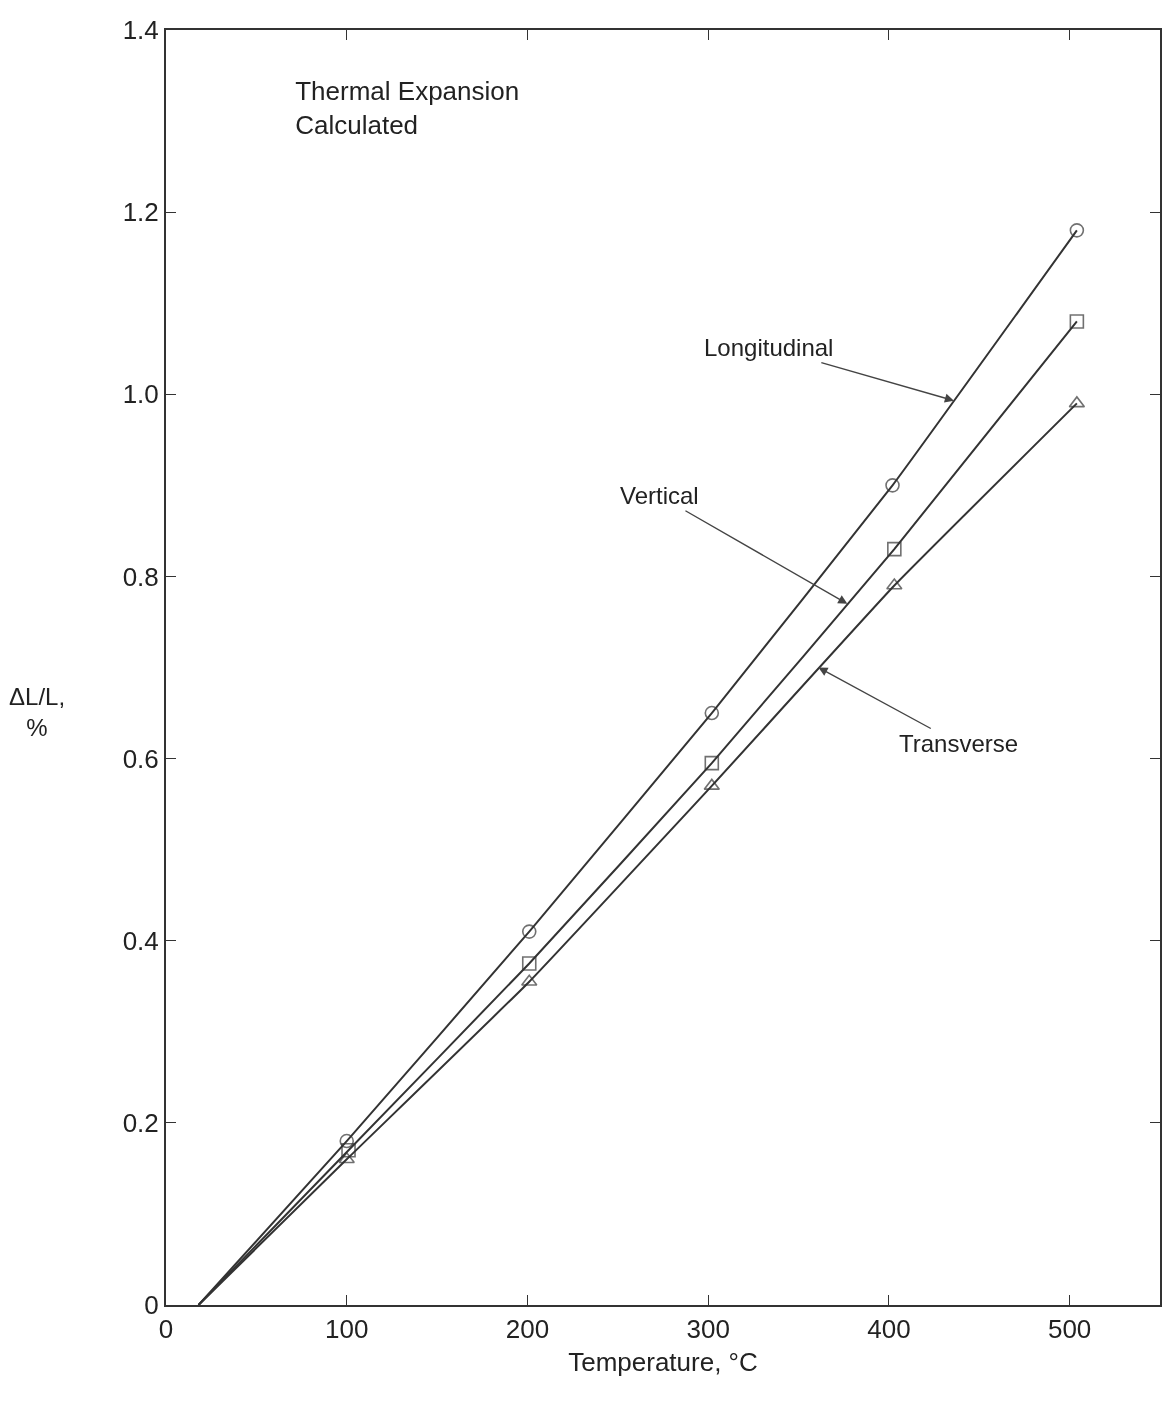 The width and height of the screenshot is (1166, 1410). I want to click on y-tick-label: 0.4, so click(140, 940).